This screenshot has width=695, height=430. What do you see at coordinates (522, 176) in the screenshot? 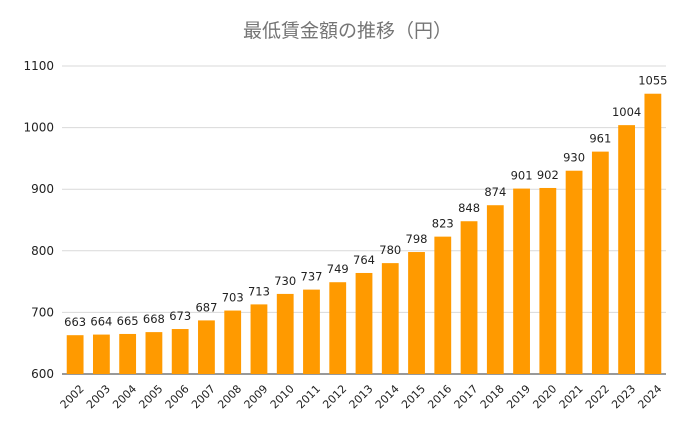
I see `data-label-2019: 901` at bounding box center [522, 176].